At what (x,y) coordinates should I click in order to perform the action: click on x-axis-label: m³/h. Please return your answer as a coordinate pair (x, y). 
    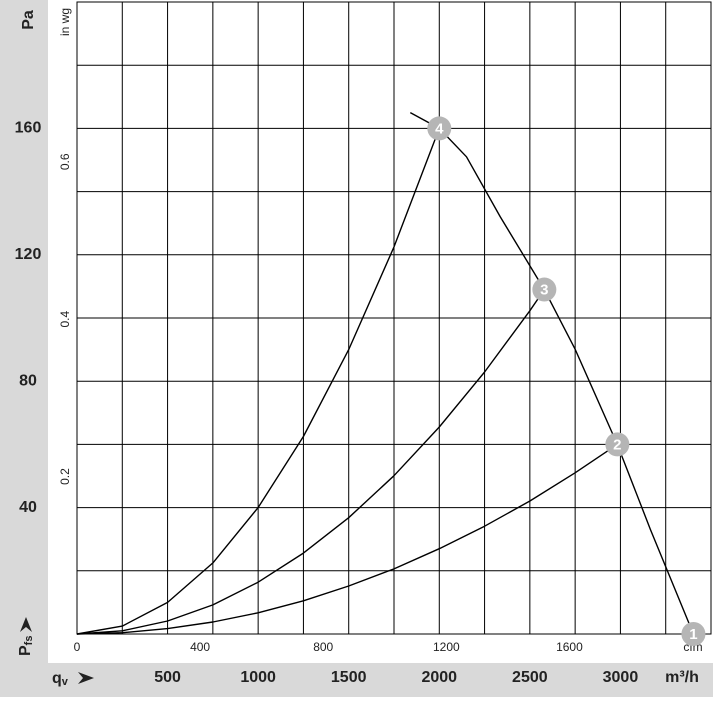
    Looking at the image, I should click on (682, 677).